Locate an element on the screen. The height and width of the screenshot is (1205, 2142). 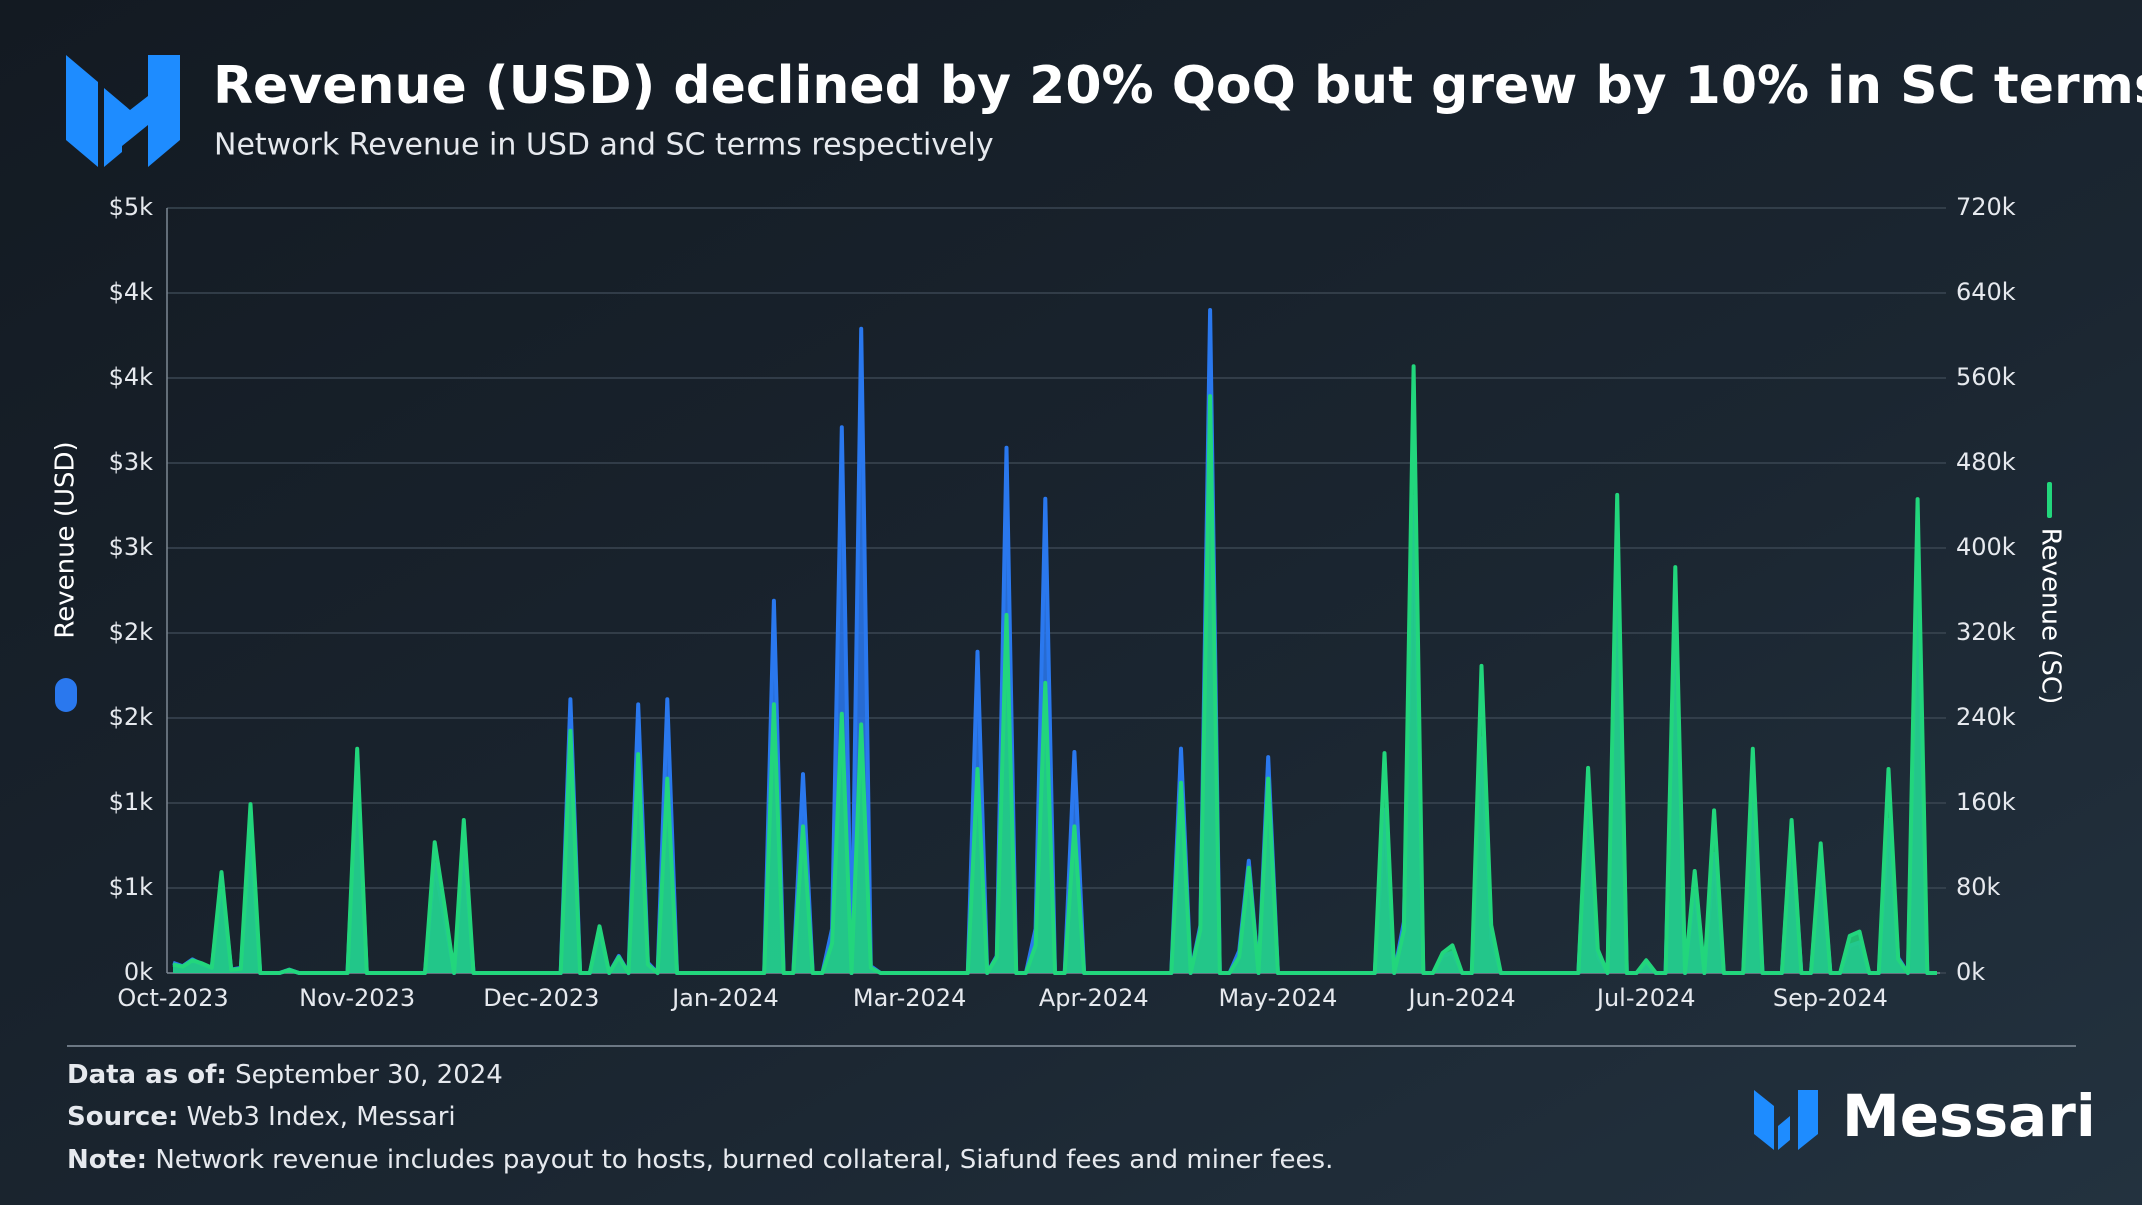
y2-tick-label: 320k is located at coordinates (1986, 632).